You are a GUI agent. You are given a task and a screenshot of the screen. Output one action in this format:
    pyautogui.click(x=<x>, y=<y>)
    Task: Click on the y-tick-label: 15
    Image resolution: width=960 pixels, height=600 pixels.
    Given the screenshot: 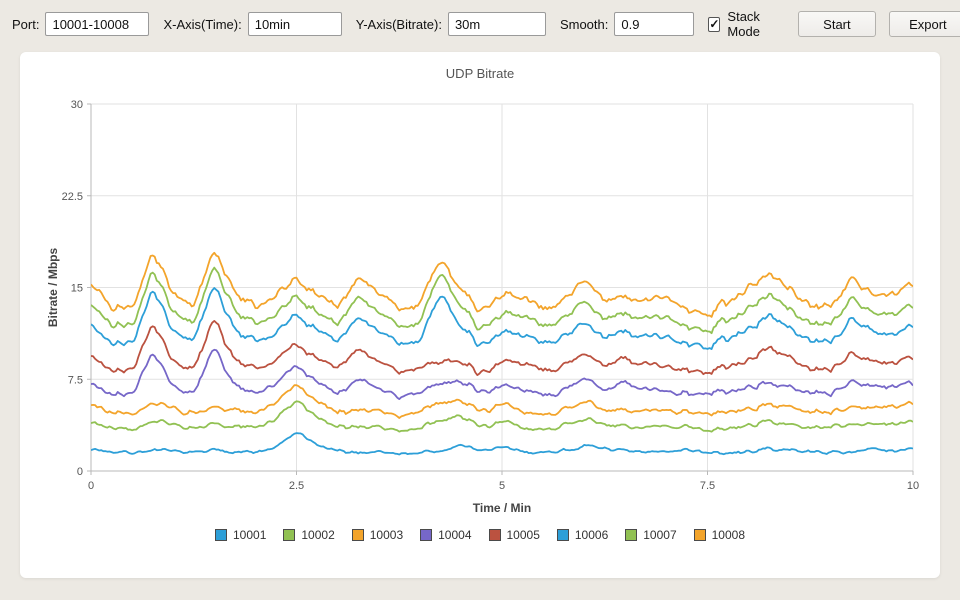 What is the action you would take?
    pyautogui.click(x=77, y=289)
    